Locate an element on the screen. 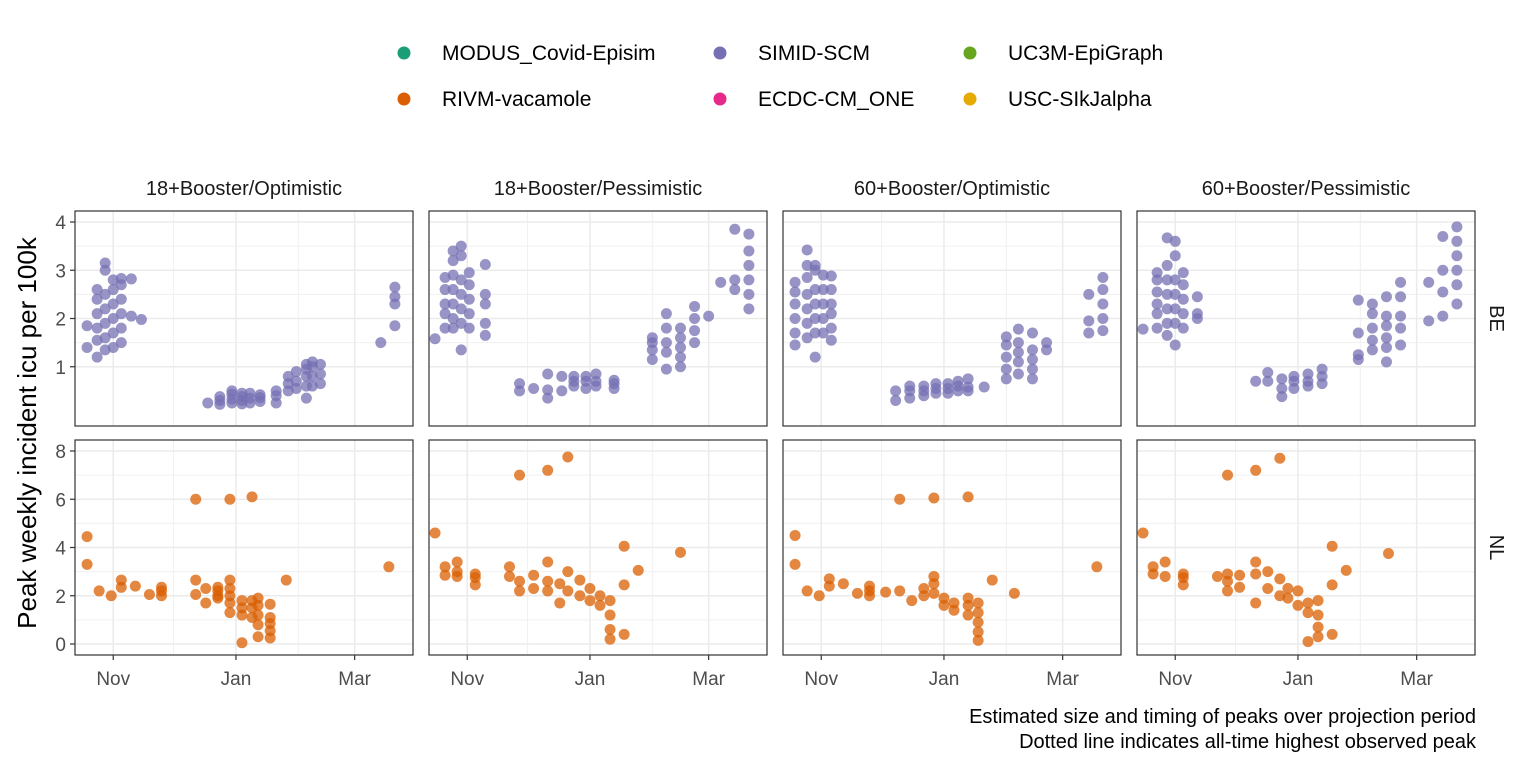 This screenshot has width=1536, height=768. x-tick-label: Mar is located at coordinates (354, 679).